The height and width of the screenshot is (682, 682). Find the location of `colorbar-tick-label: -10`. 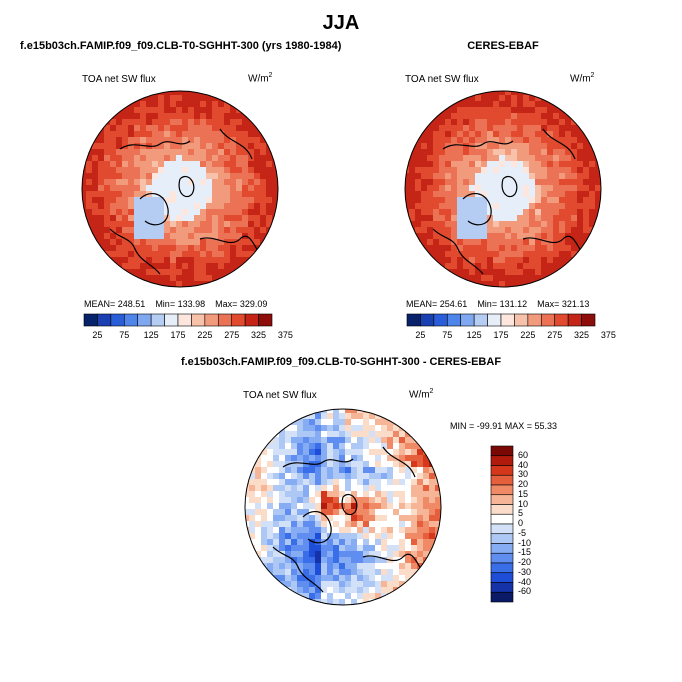

colorbar-tick-label: -10 is located at coordinates (525, 542).